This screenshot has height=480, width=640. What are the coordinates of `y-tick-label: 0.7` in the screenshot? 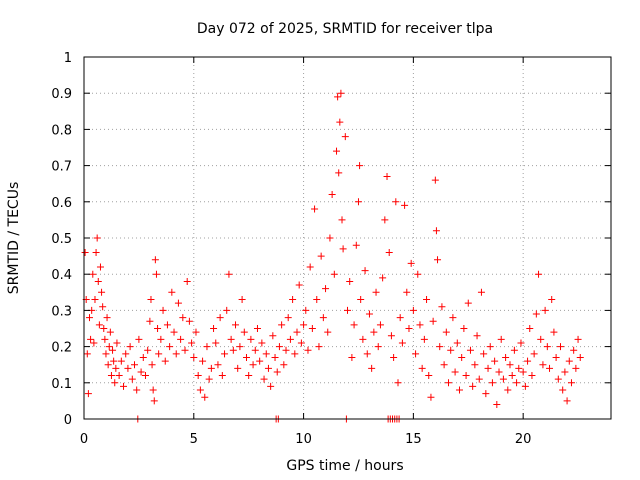 It's located at (61, 167).